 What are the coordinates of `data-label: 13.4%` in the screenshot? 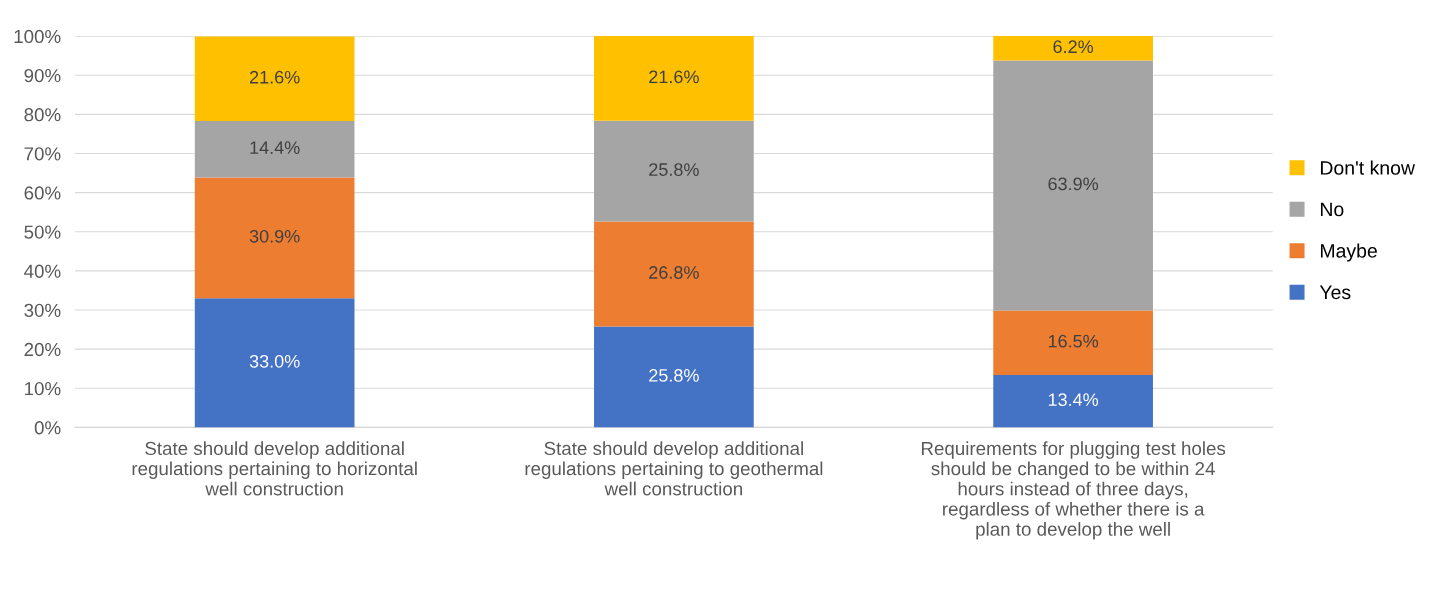 It's located at (1073, 400).